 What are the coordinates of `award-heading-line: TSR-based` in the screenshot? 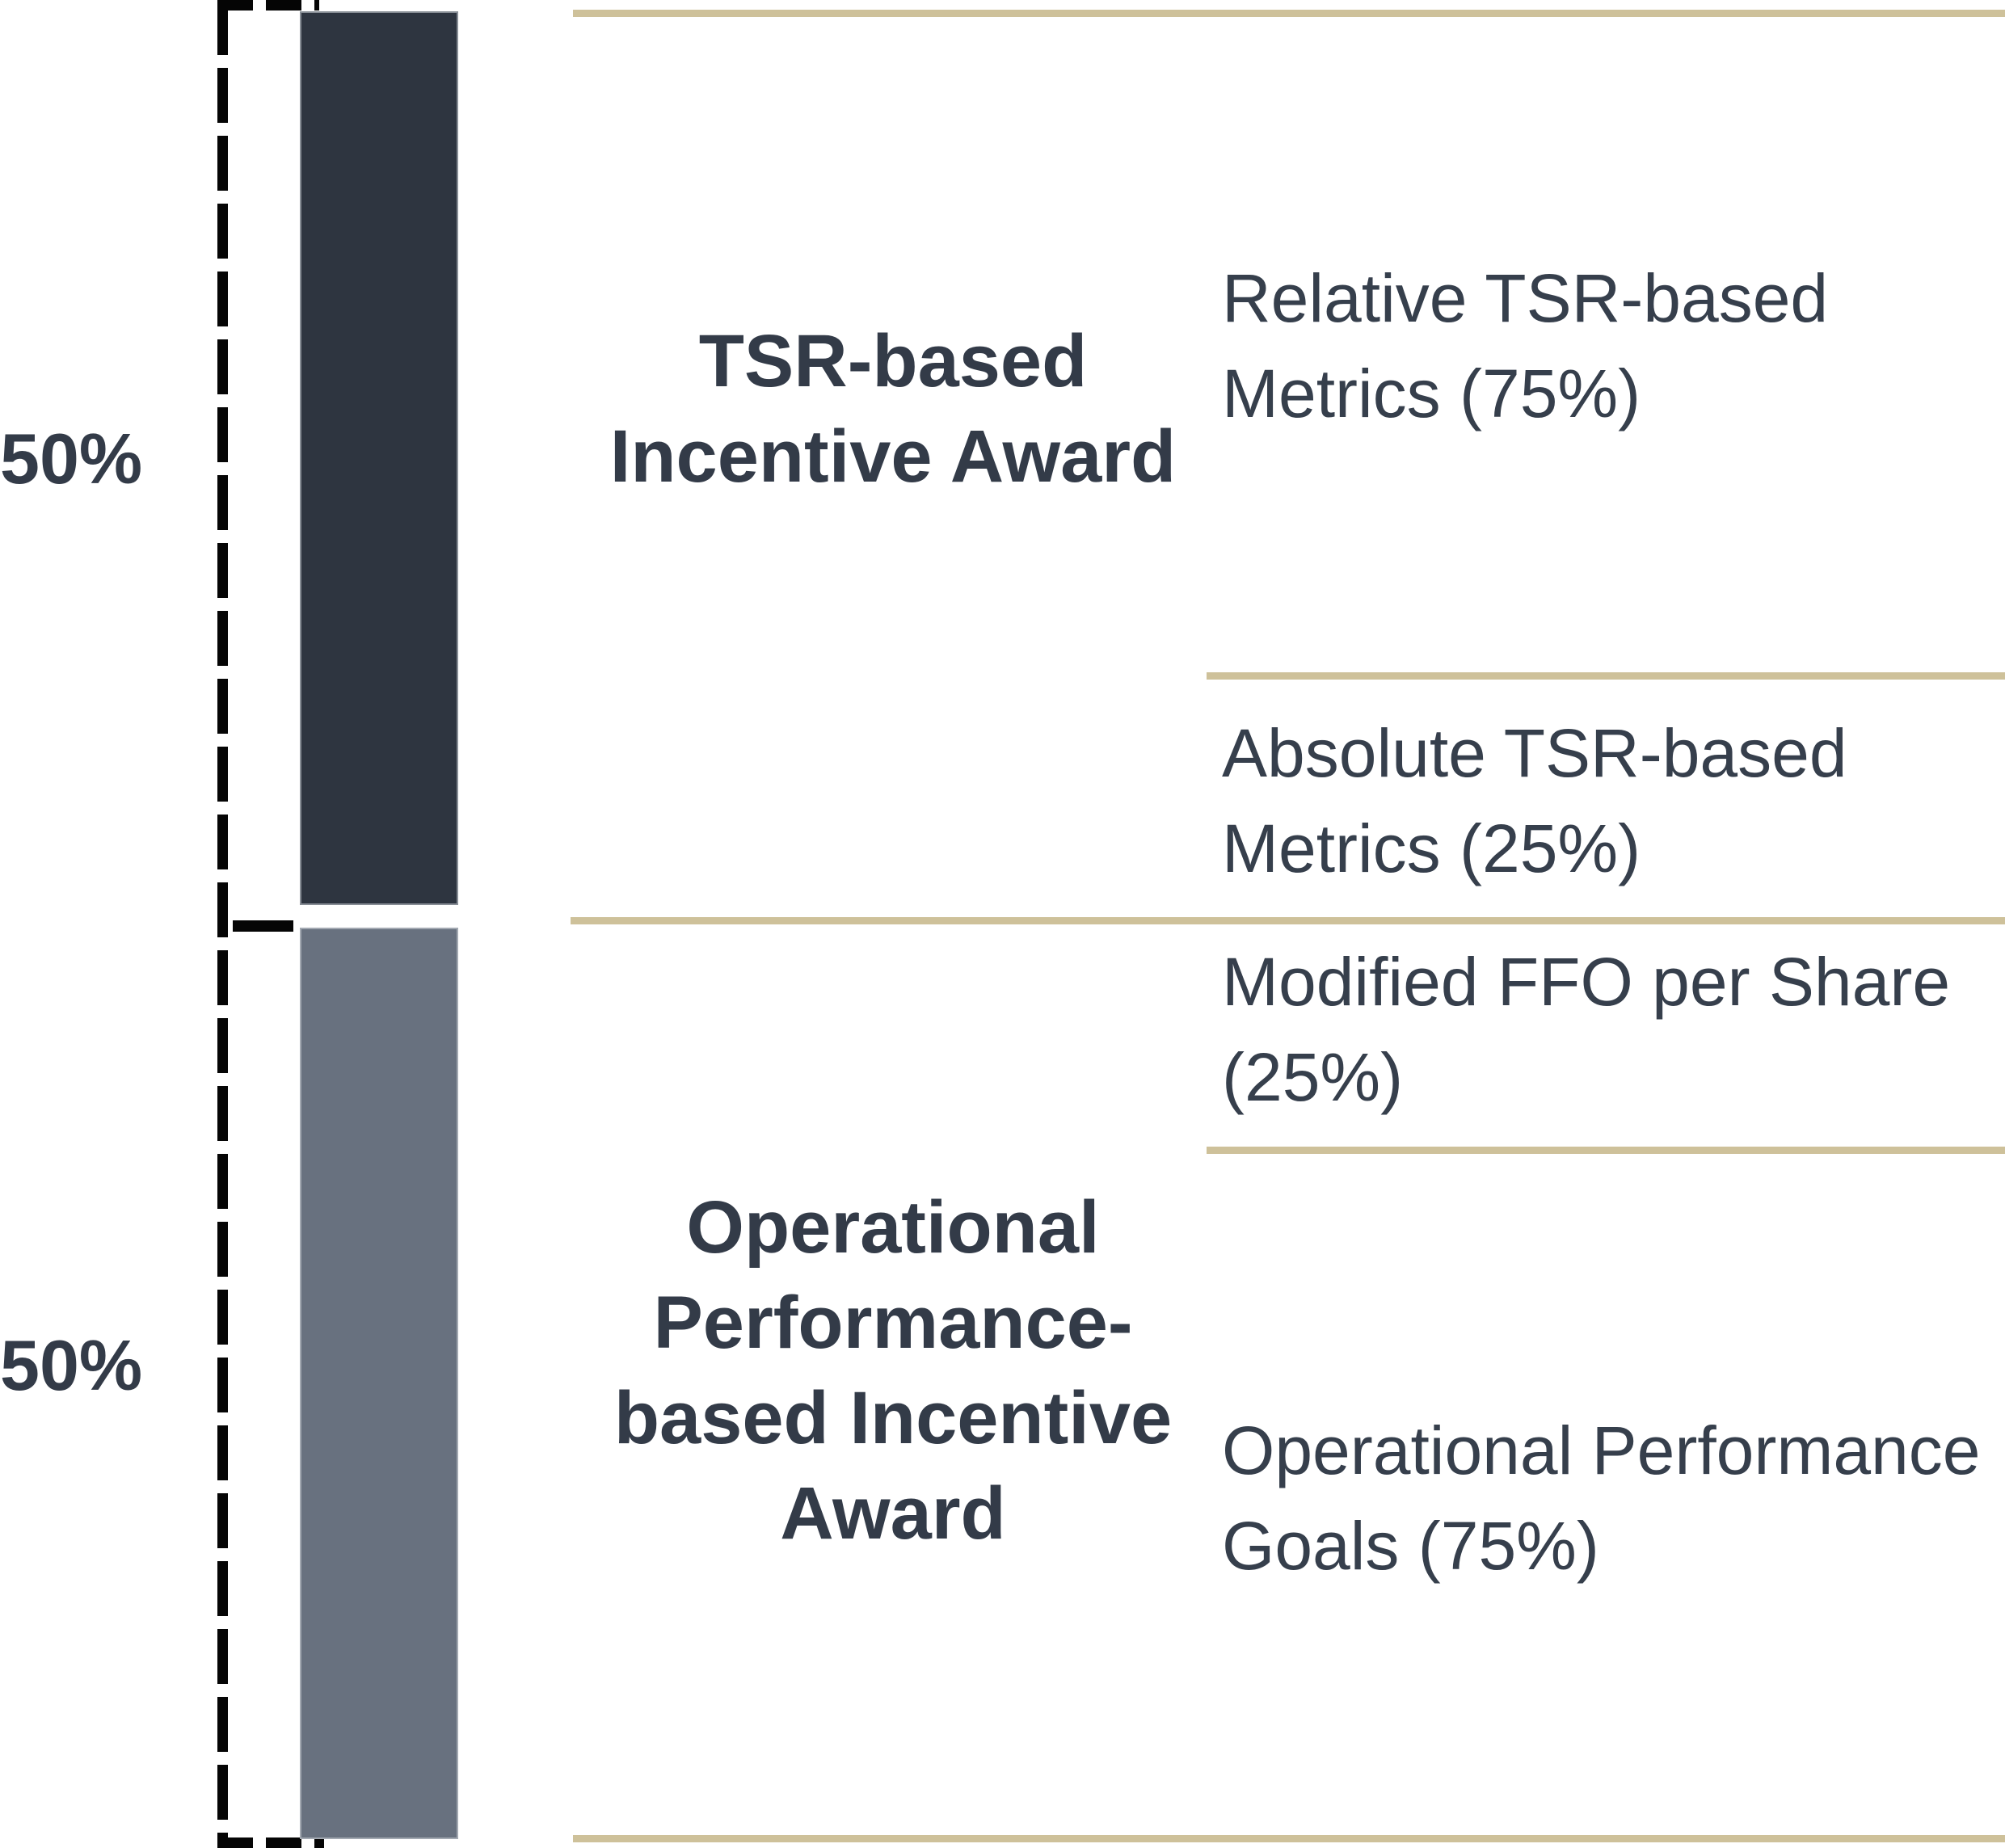 It's located at (893, 361).